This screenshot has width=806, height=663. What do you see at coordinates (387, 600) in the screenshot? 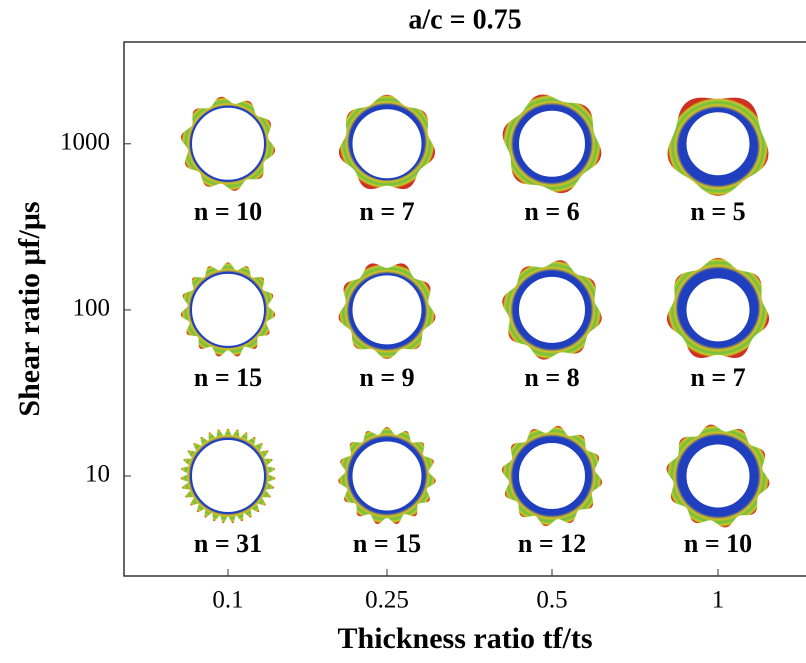
I see `x-tick-label: 0.25` at bounding box center [387, 600].